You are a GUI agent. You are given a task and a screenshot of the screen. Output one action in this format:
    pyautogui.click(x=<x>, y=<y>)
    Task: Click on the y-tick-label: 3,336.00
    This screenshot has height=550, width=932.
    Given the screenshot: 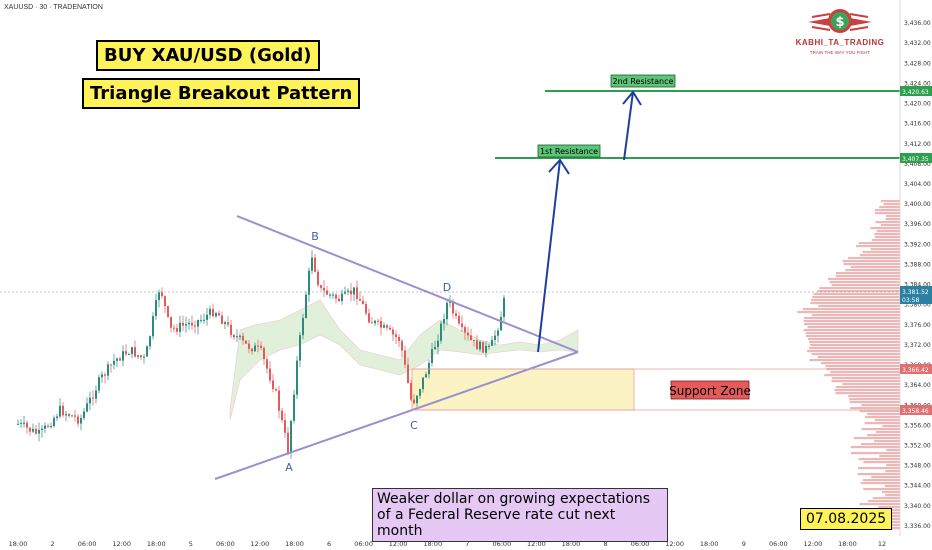 What is the action you would take?
    pyautogui.click(x=917, y=526)
    